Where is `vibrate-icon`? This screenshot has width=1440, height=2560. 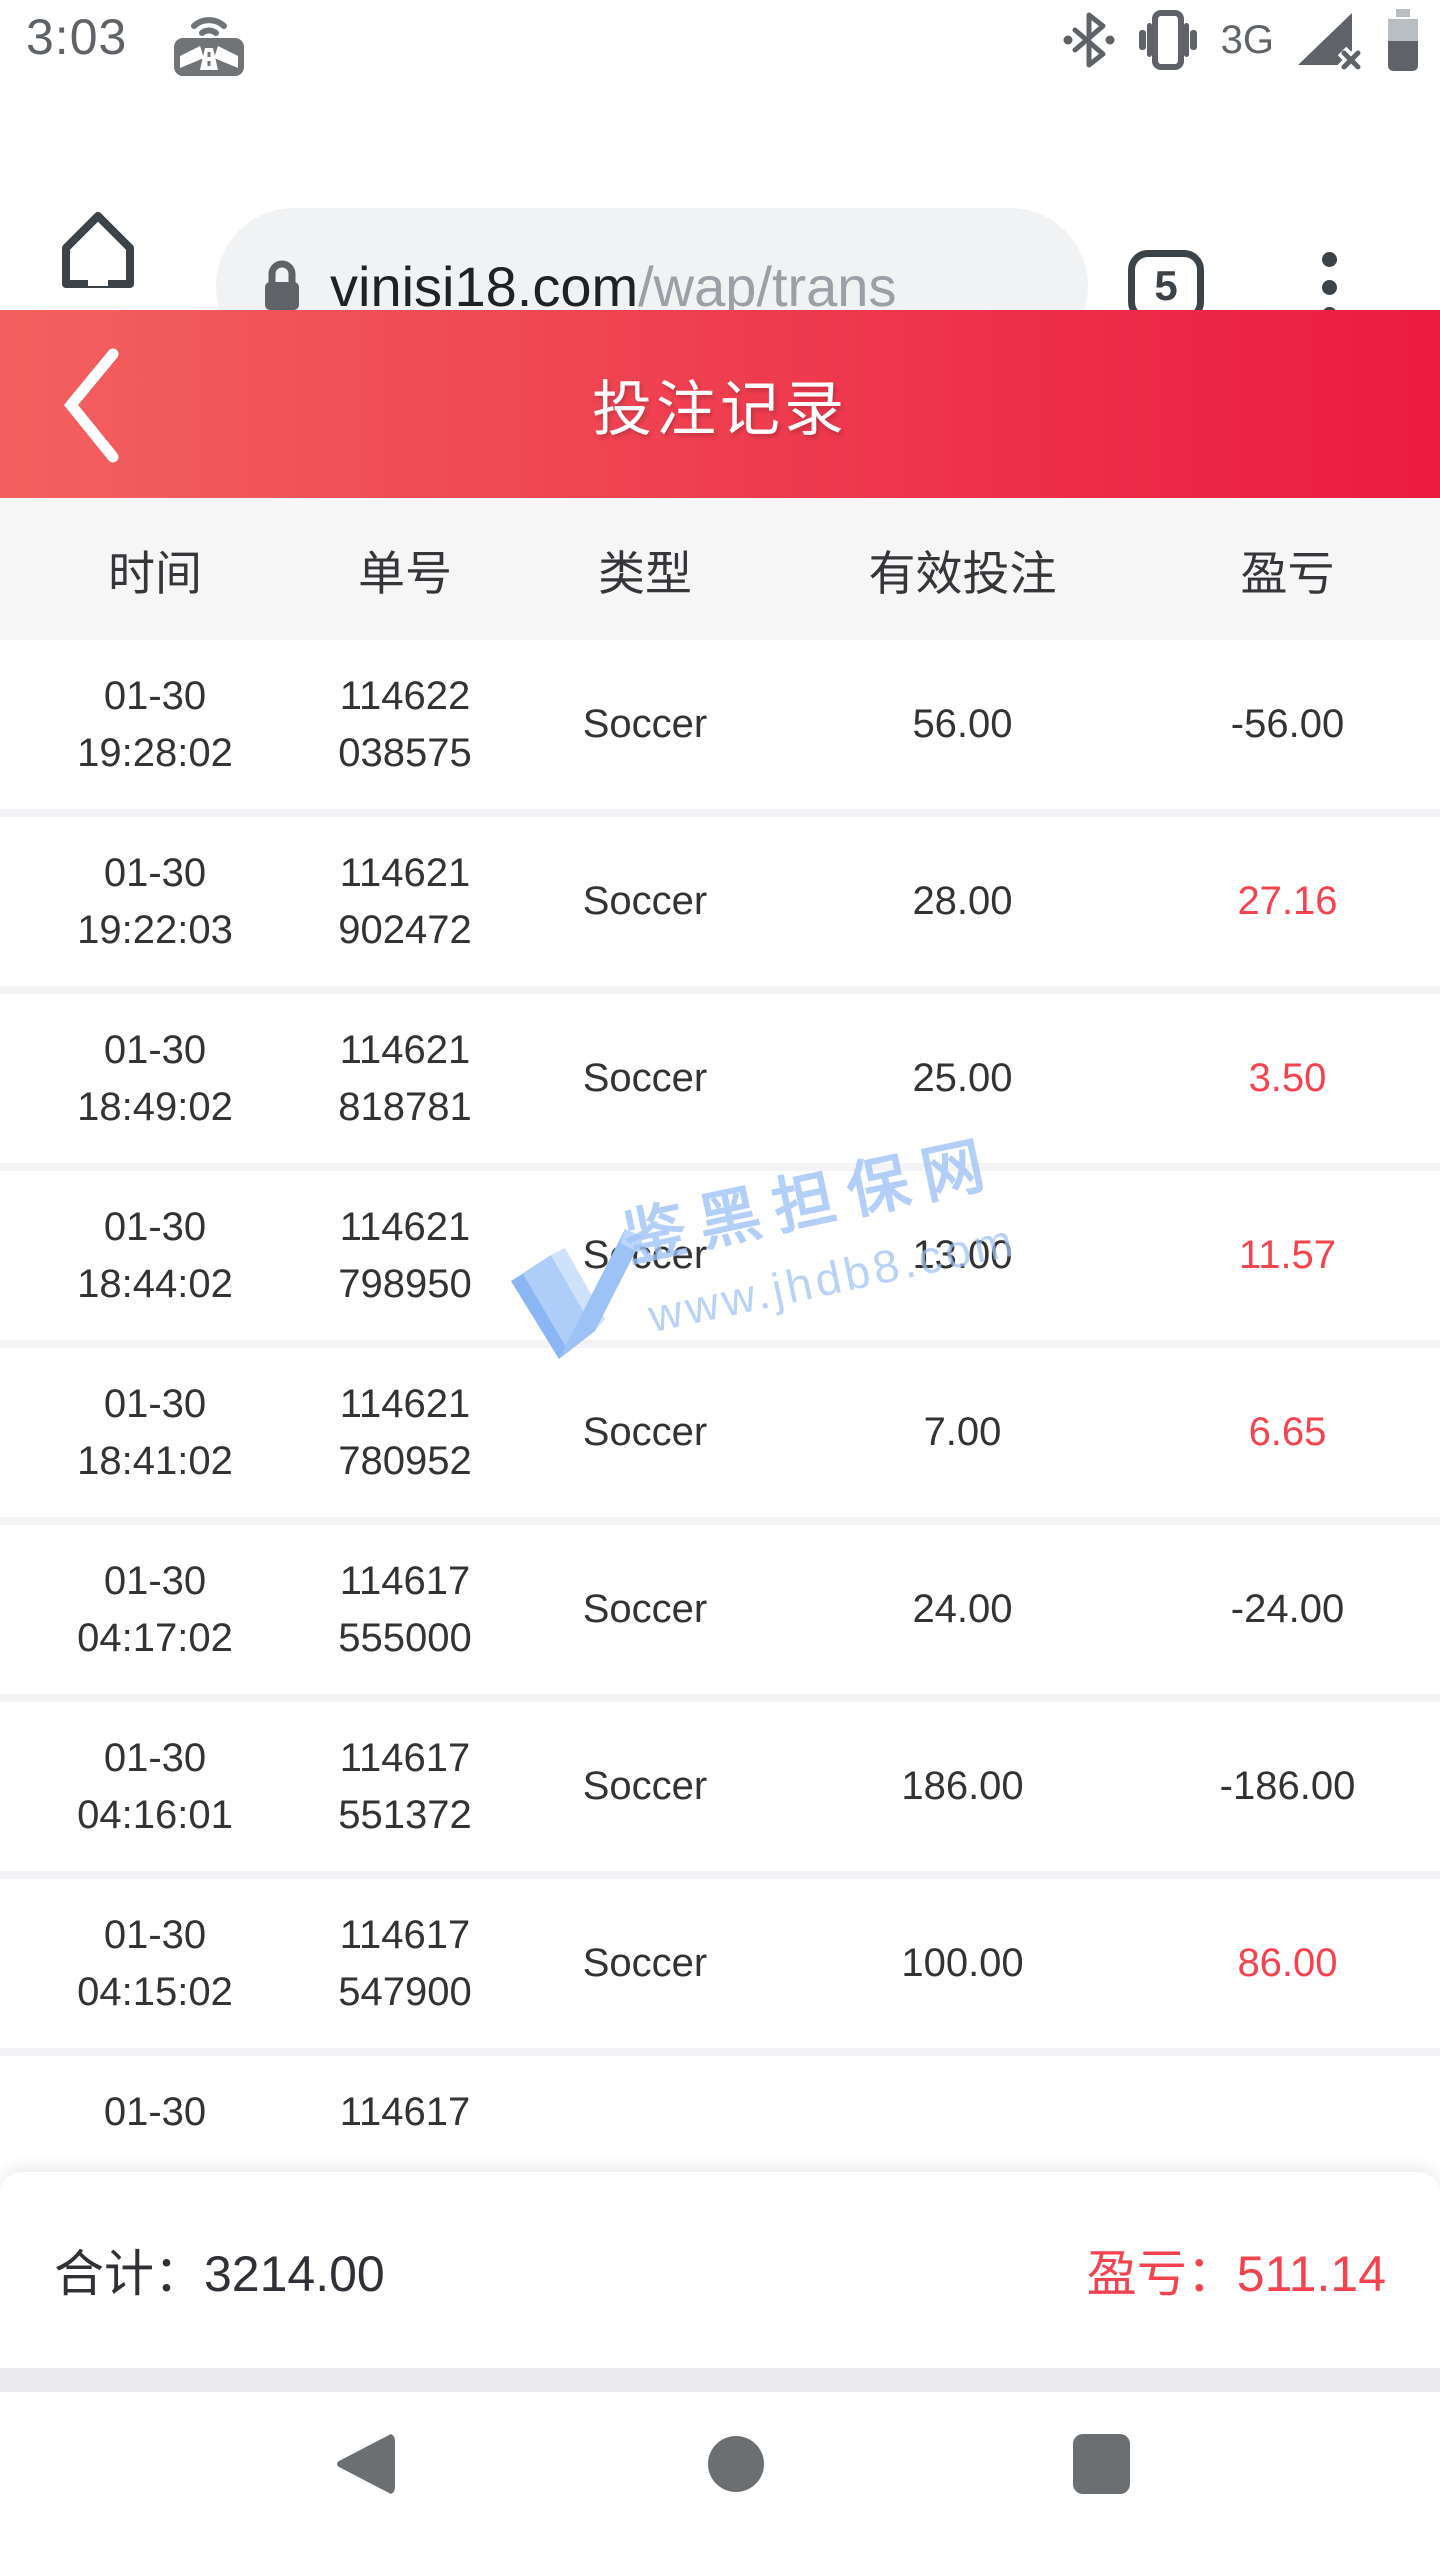
vibrate-icon is located at coordinates (1167, 40).